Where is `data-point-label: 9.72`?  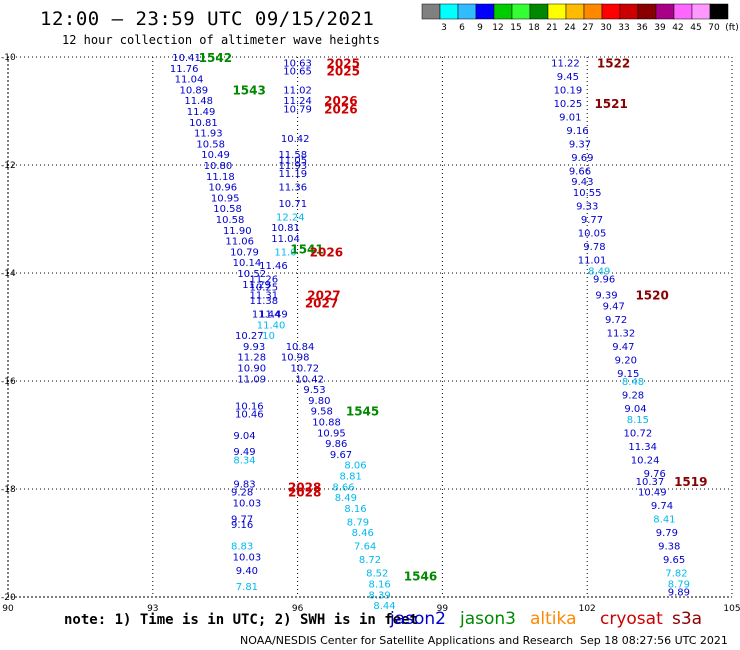
data-point-label: 9.72 is located at coordinates (616, 320).